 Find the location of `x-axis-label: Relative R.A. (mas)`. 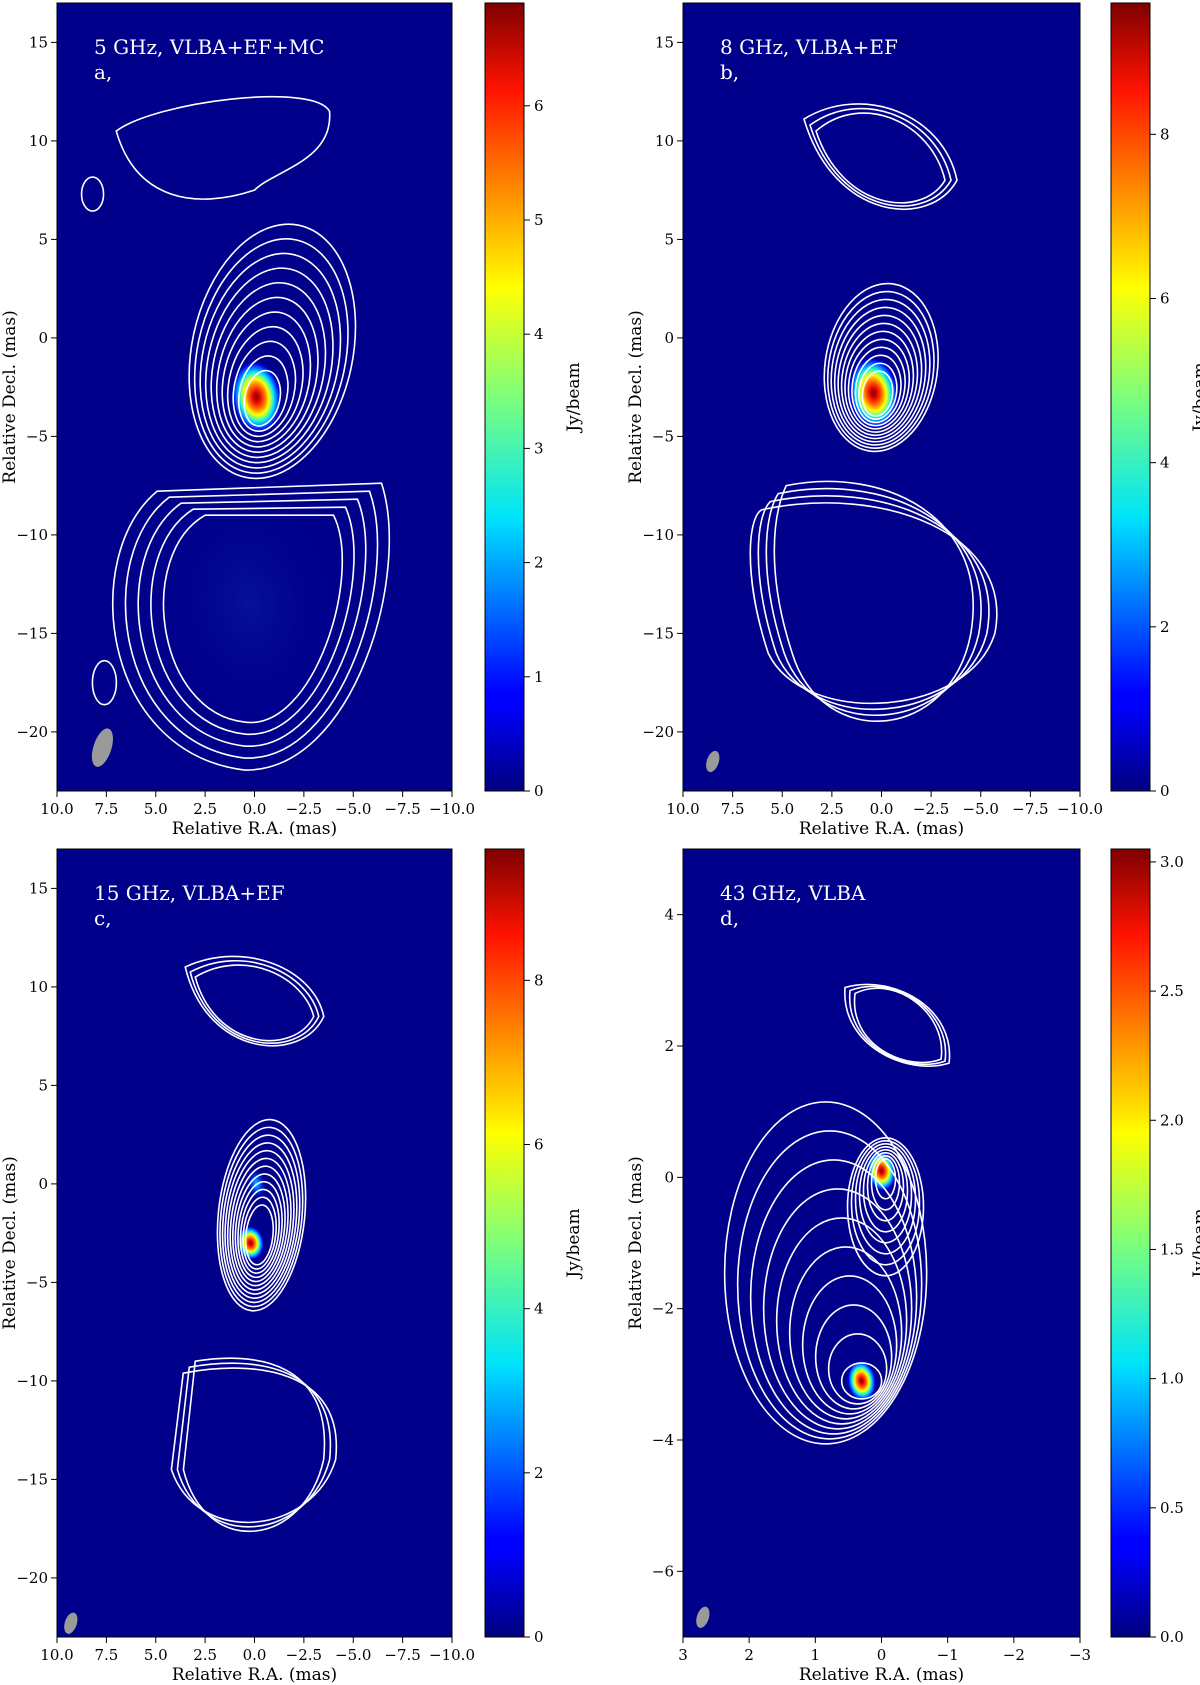

x-axis-label: Relative R.A. (mas) is located at coordinates (881, 1675).